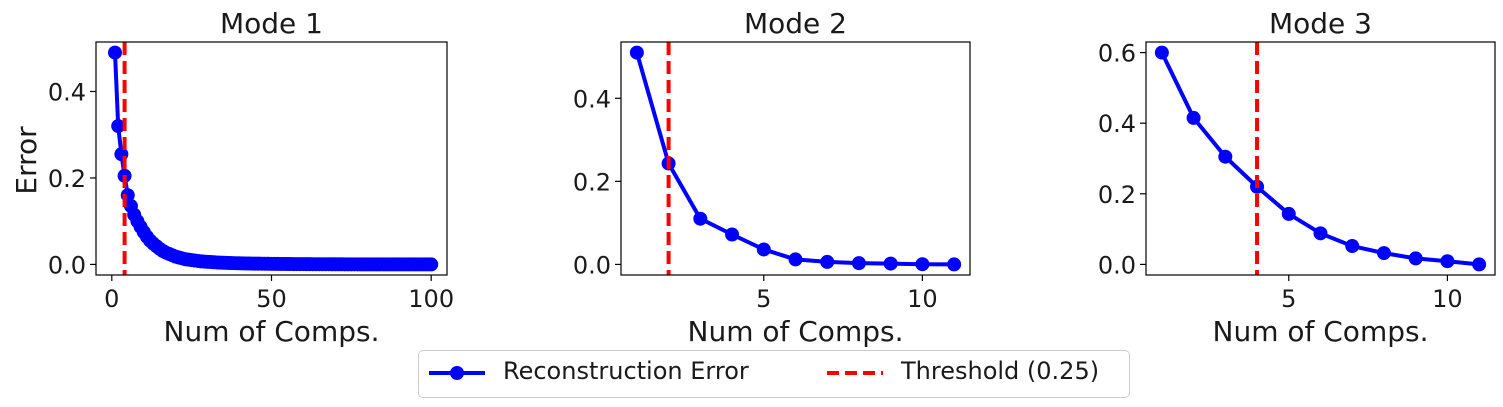 The height and width of the screenshot is (407, 1503). I want to click on chart-title: Mode 3, so click(1320, 23).